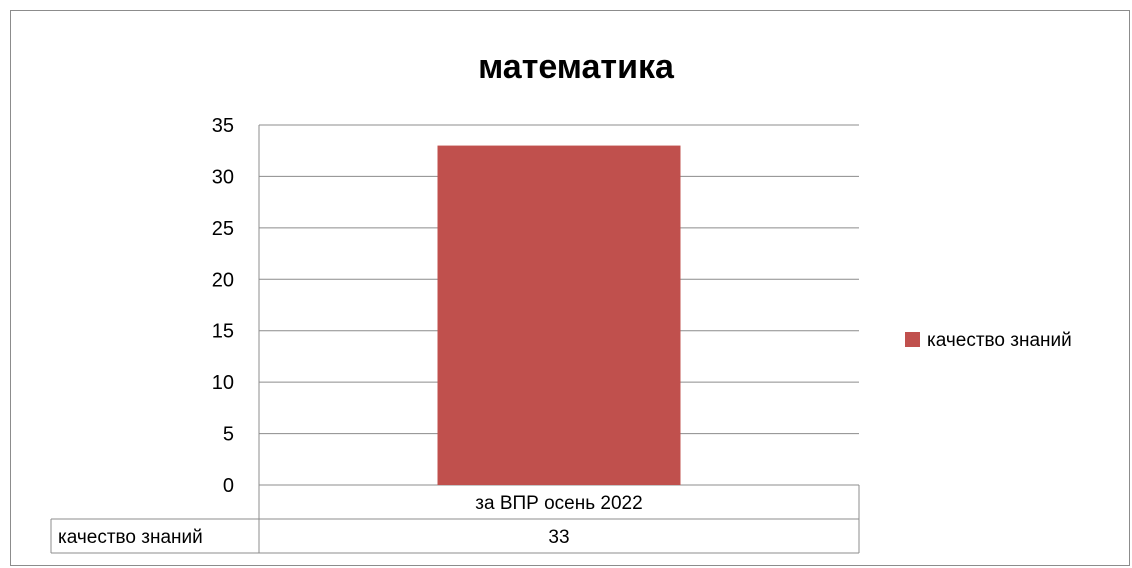 The height and width of the screenshot is (568, 1132). I want to click on x-category-label: за ВПР осень 2022, so click(558, 503).